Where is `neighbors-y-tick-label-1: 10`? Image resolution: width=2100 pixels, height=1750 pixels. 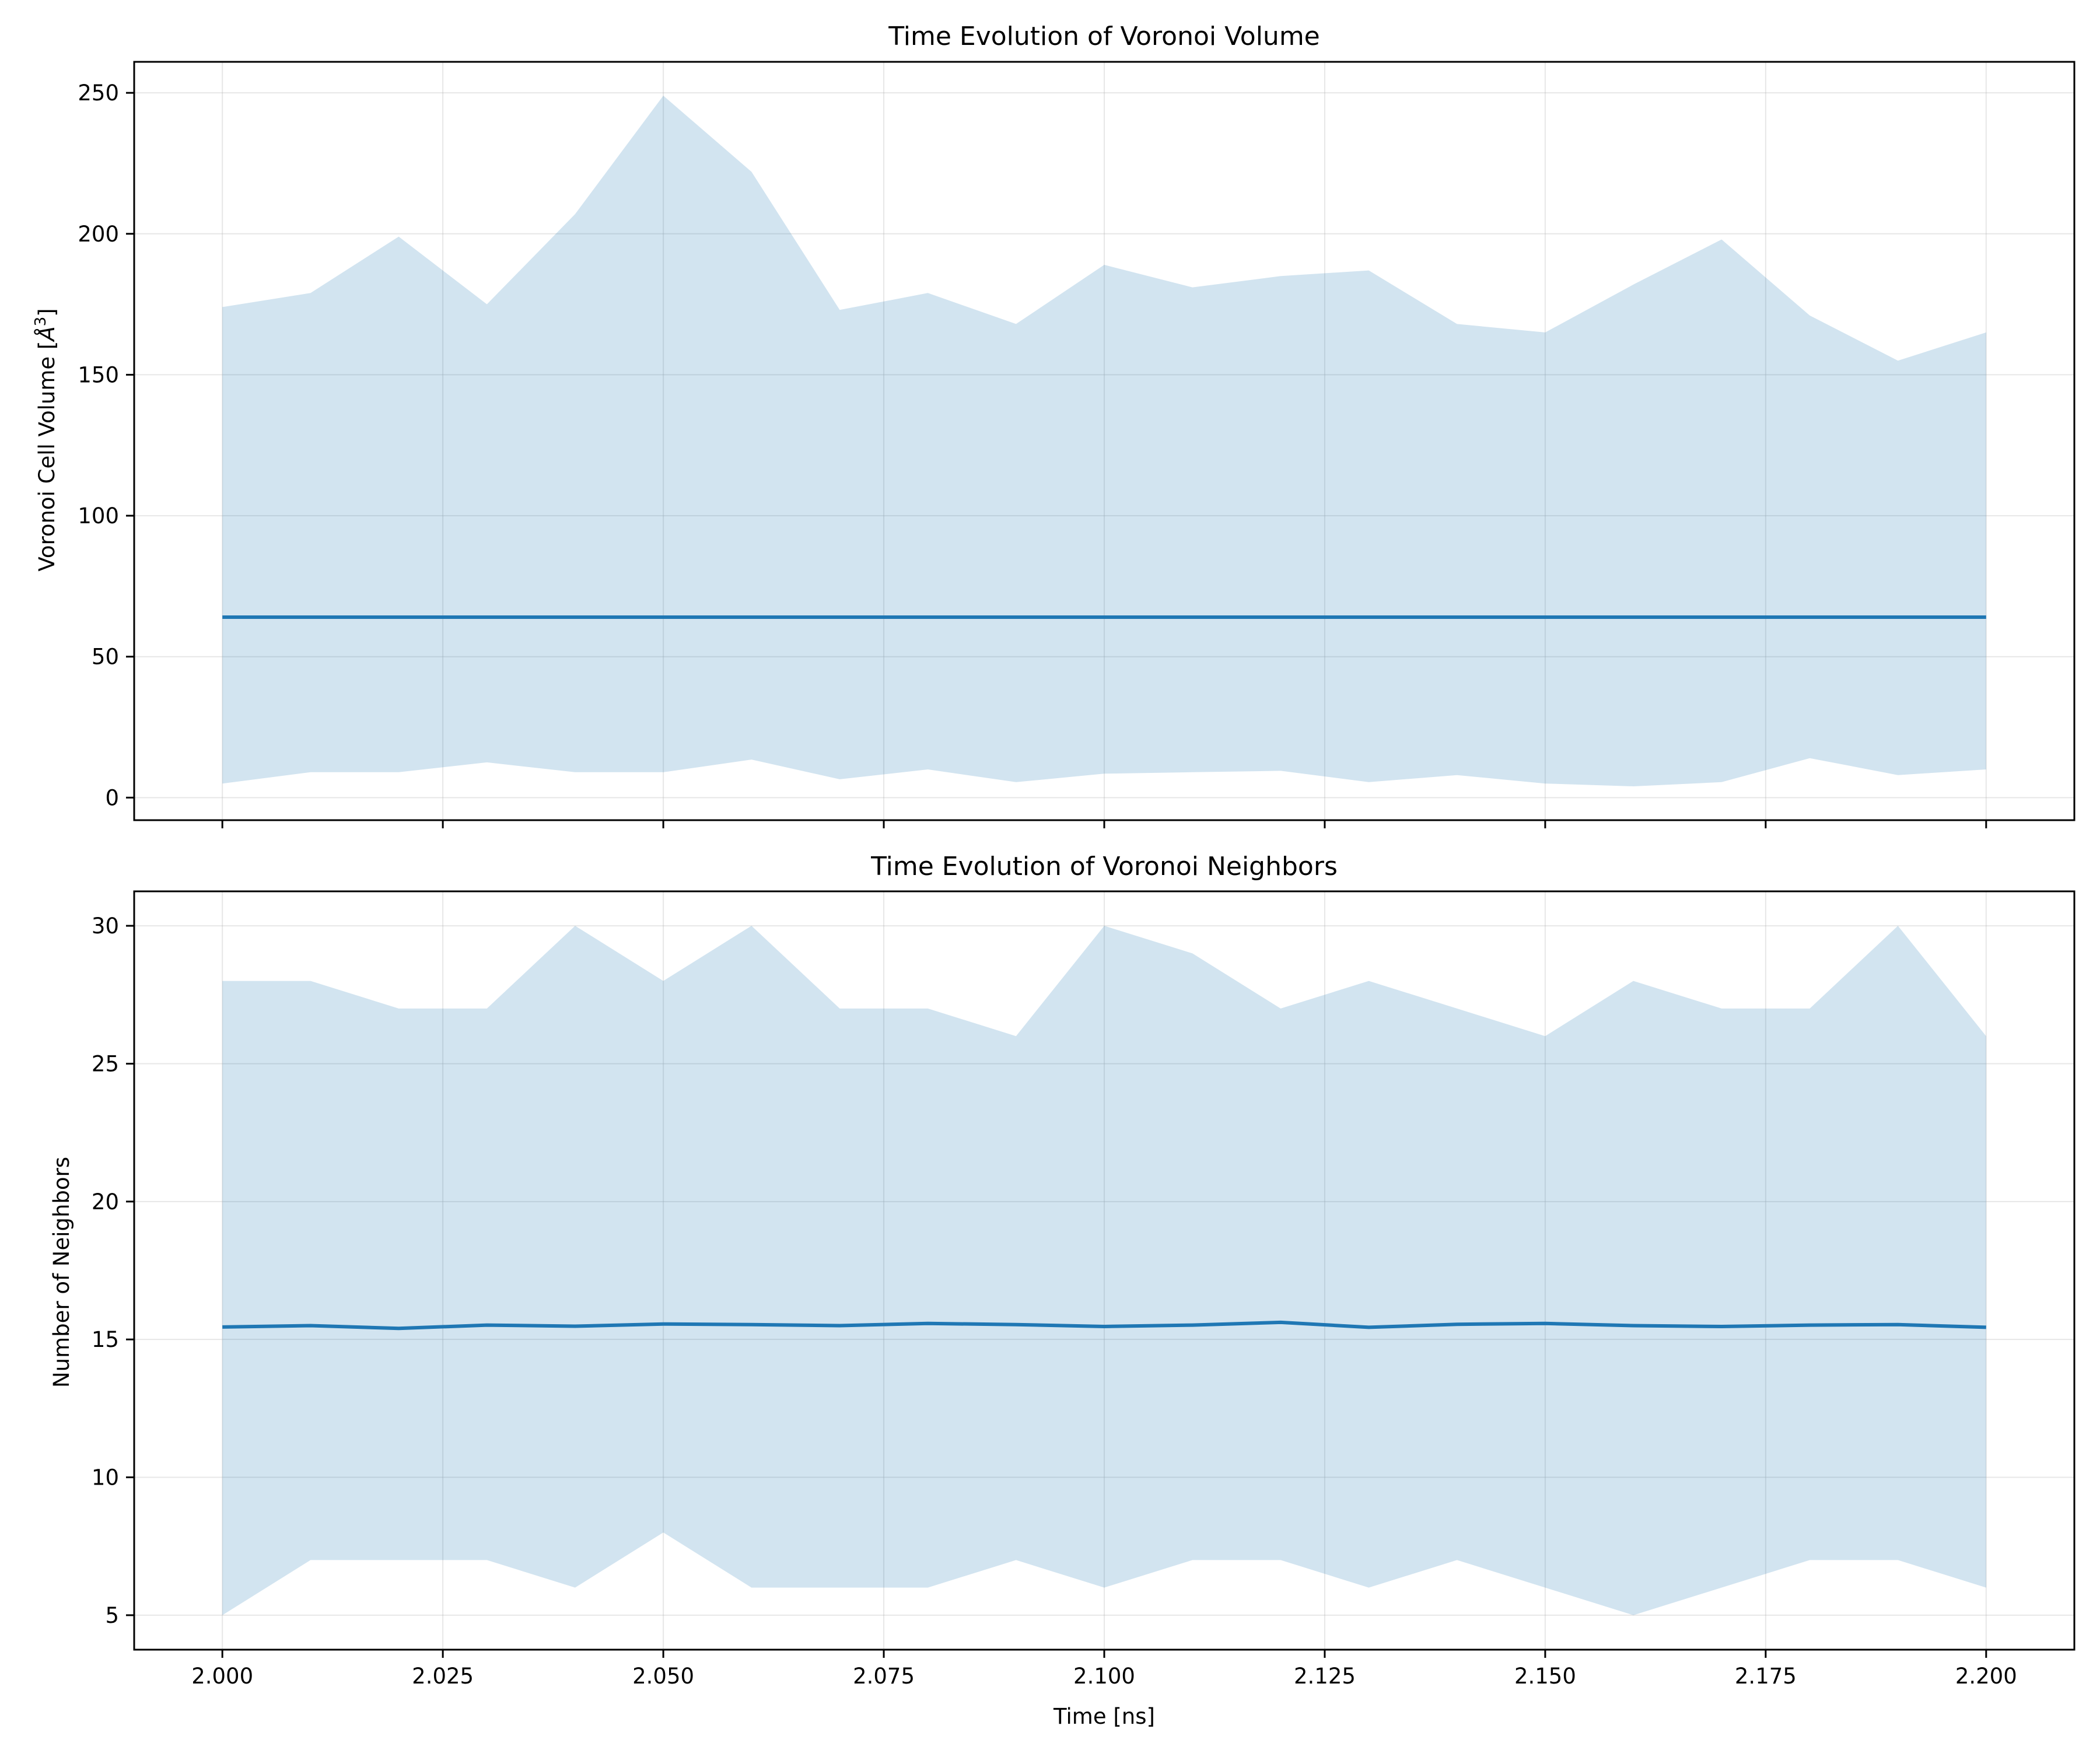
neighbors-y-tick-label-1: 10 is located at coordinates (106, 1477).